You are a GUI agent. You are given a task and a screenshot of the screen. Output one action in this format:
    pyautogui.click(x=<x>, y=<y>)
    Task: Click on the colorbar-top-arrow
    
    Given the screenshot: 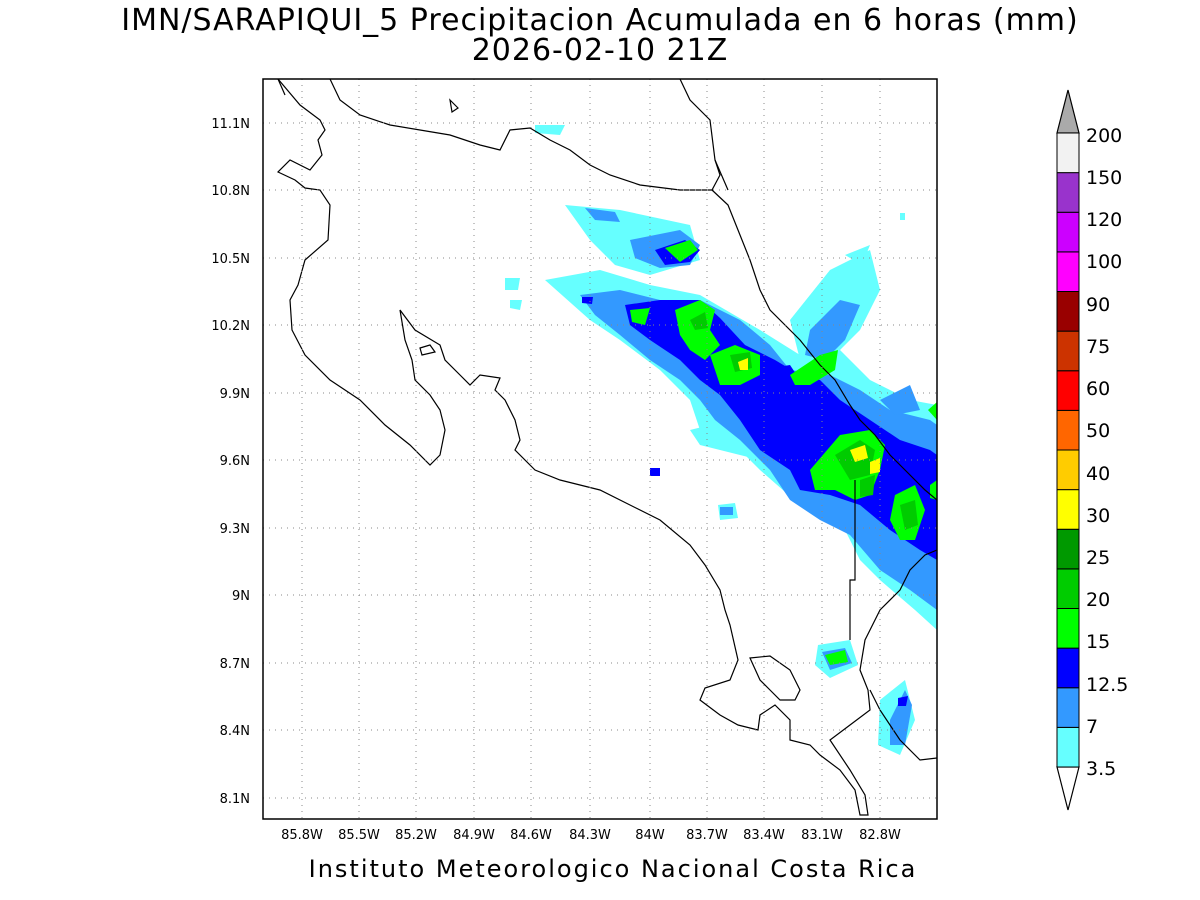 What is the action you would take?
    pyautogui.click(x=1068, y=111)
    